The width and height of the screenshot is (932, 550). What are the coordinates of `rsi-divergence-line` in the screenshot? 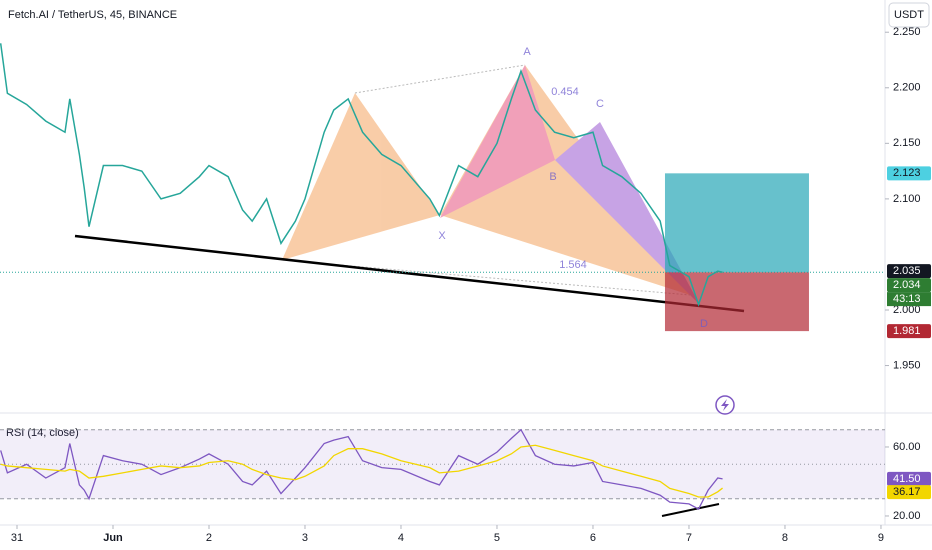 It's located at (690, 510).